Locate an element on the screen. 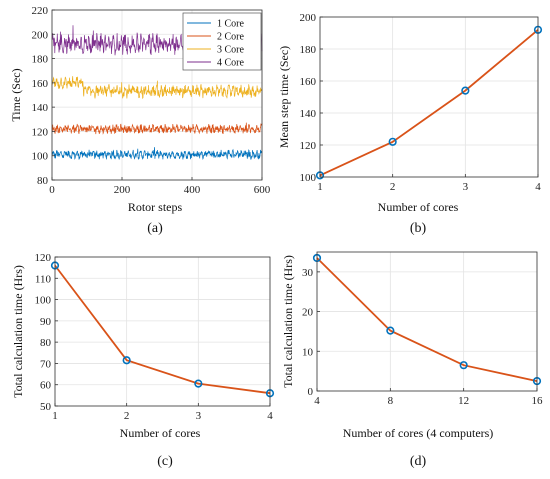 The width and height of the screenshot is (550, 479). x-tick-label: 200 is located at coordinates (122, 190).